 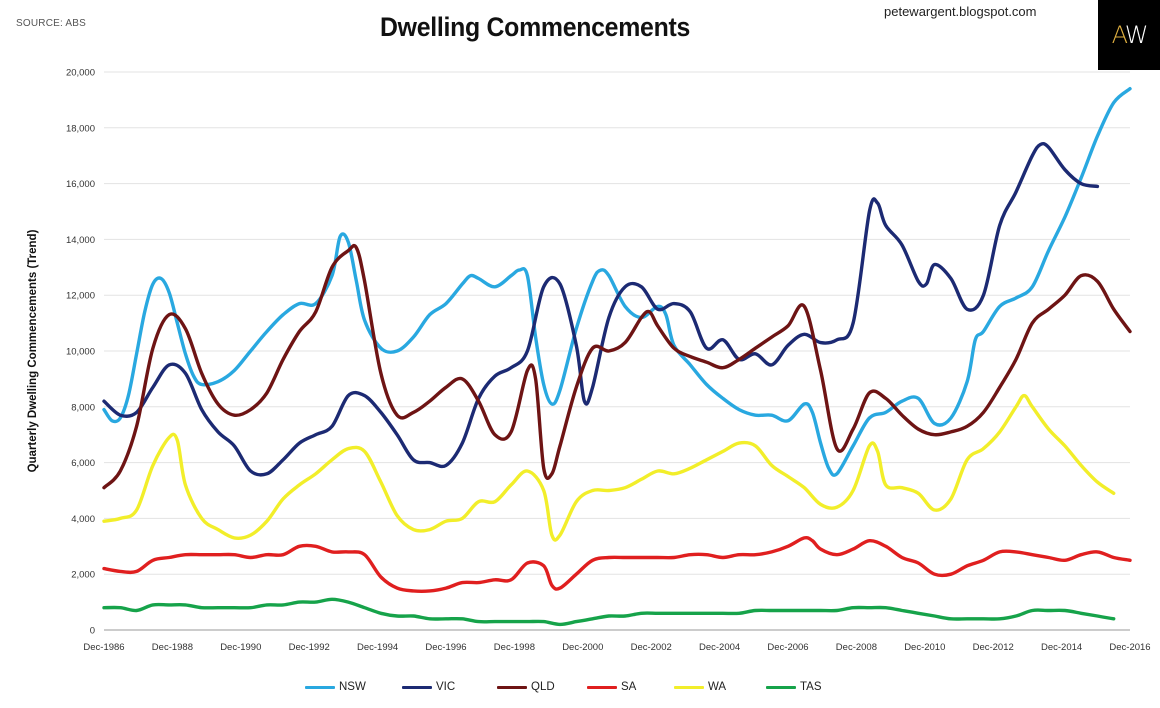 What do you see at coordinates (811, 687) in the screenshot?
I see `legend-label: TAS` at bounding box center [811, 687].